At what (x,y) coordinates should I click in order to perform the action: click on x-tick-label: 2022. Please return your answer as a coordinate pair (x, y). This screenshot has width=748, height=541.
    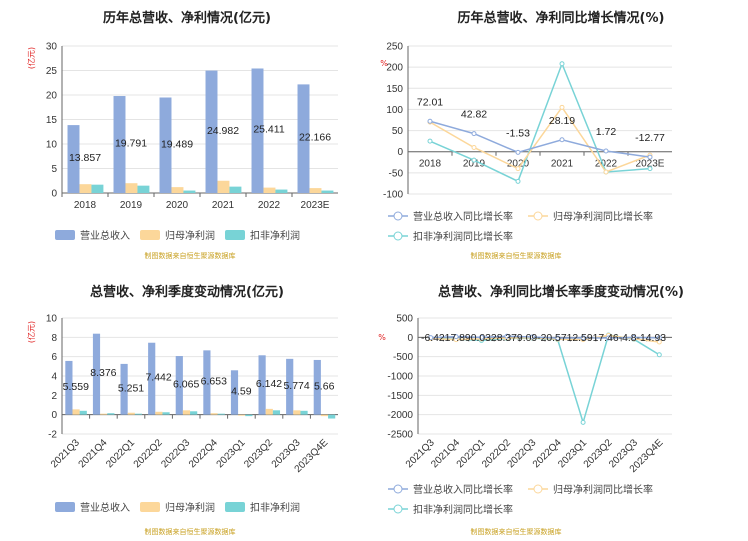
    Looking at the image, I should click on (269, 205).